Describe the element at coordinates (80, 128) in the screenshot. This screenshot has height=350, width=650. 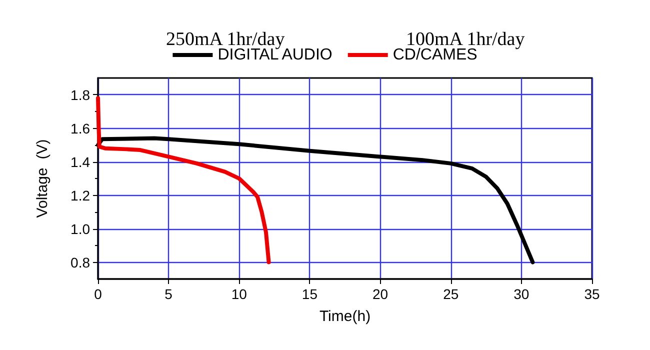
I see `y-tick-label: 1.6` at that location.